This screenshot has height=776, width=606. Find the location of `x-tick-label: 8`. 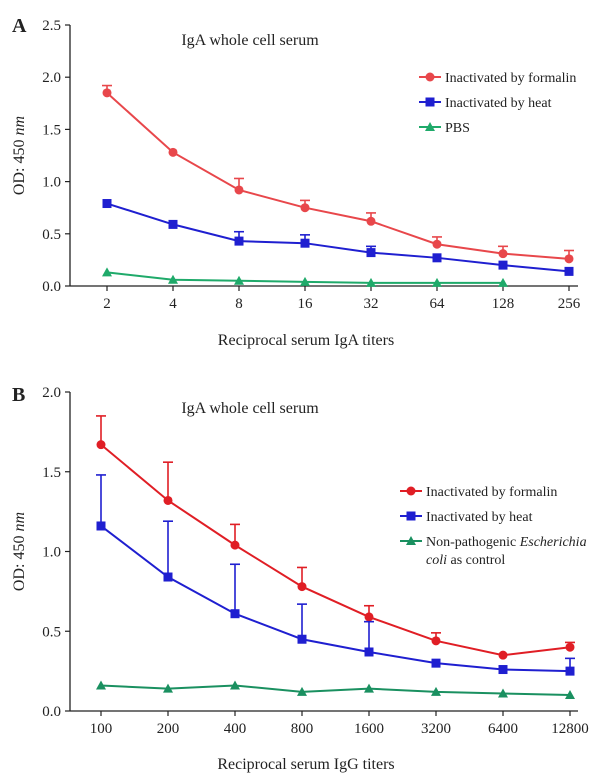

x-tick-label: 8 is located at coordinates (239, 304).